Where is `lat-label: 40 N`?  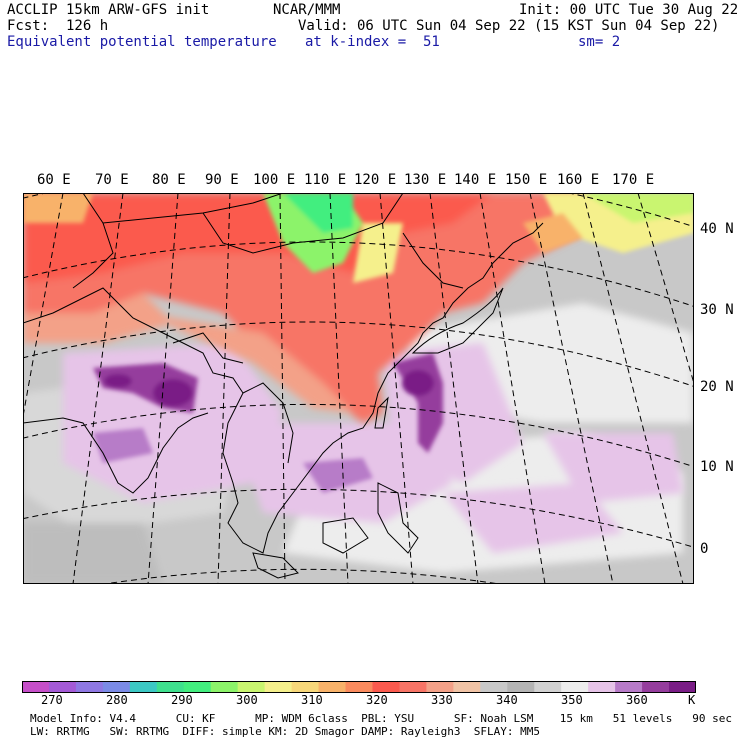 lat-label: 40 N is located at coordinates (717, 229).